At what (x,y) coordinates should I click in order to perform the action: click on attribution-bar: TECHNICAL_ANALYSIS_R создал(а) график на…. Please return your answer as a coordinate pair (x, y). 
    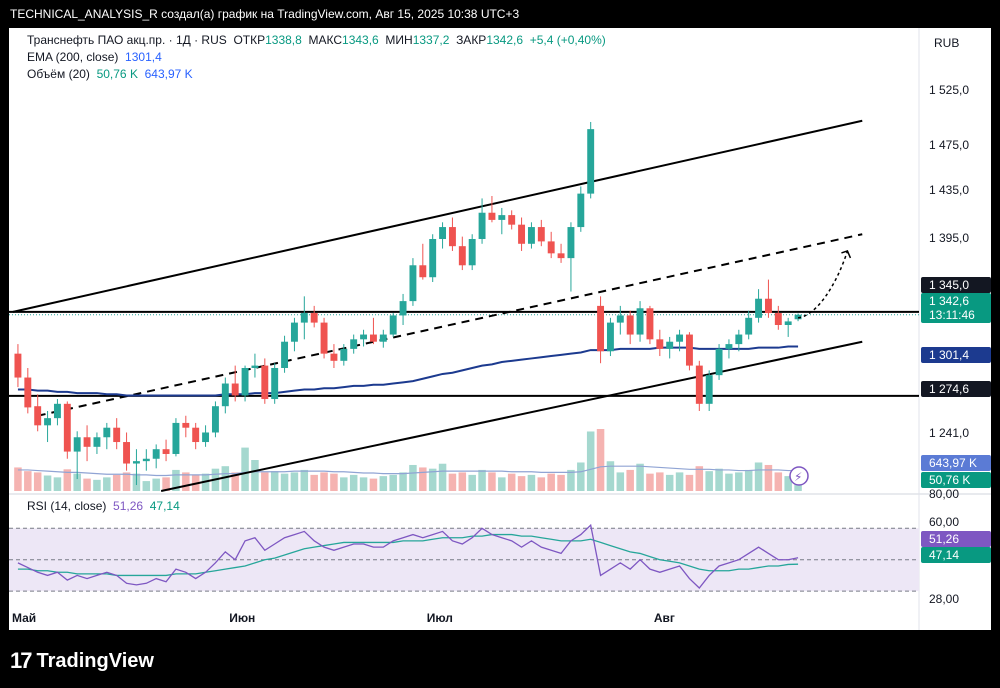
    Looking at the image, I should click on (265, 14).